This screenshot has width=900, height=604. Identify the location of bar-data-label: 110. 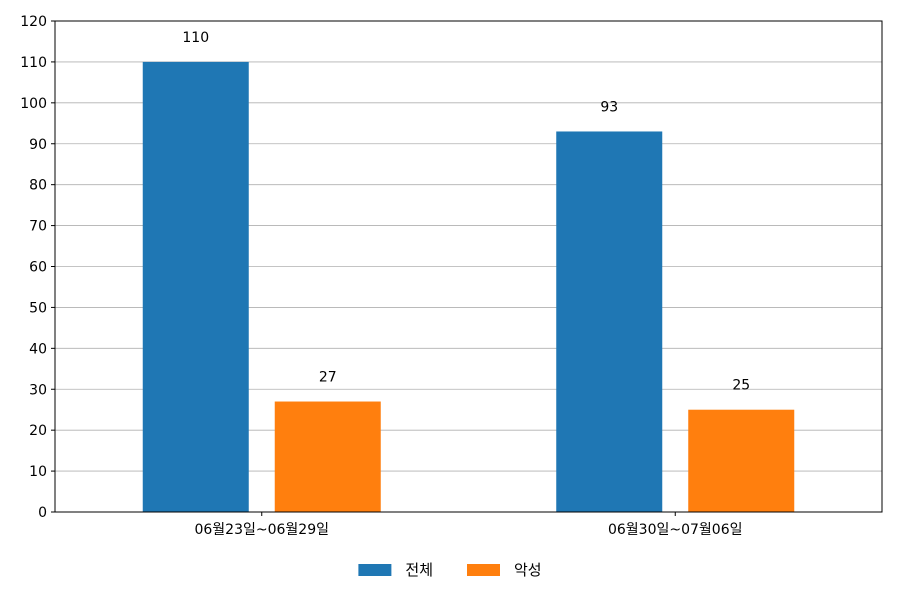
(195, 38).